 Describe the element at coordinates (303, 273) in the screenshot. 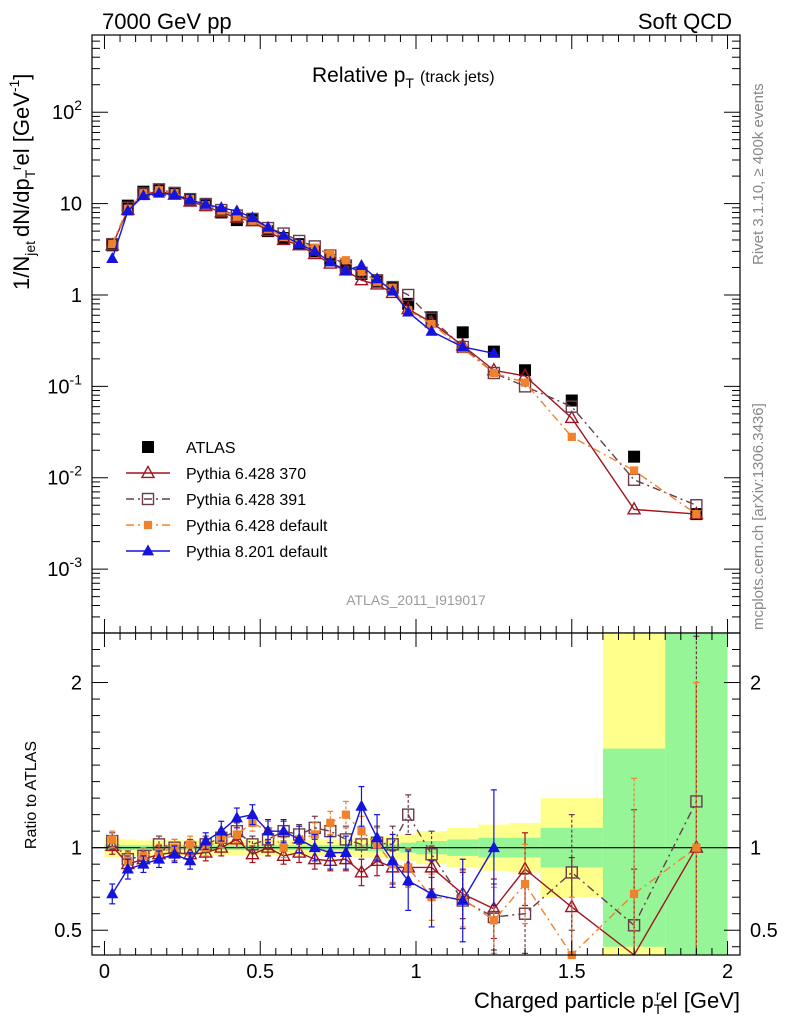

I see `main-series-line` at that location.